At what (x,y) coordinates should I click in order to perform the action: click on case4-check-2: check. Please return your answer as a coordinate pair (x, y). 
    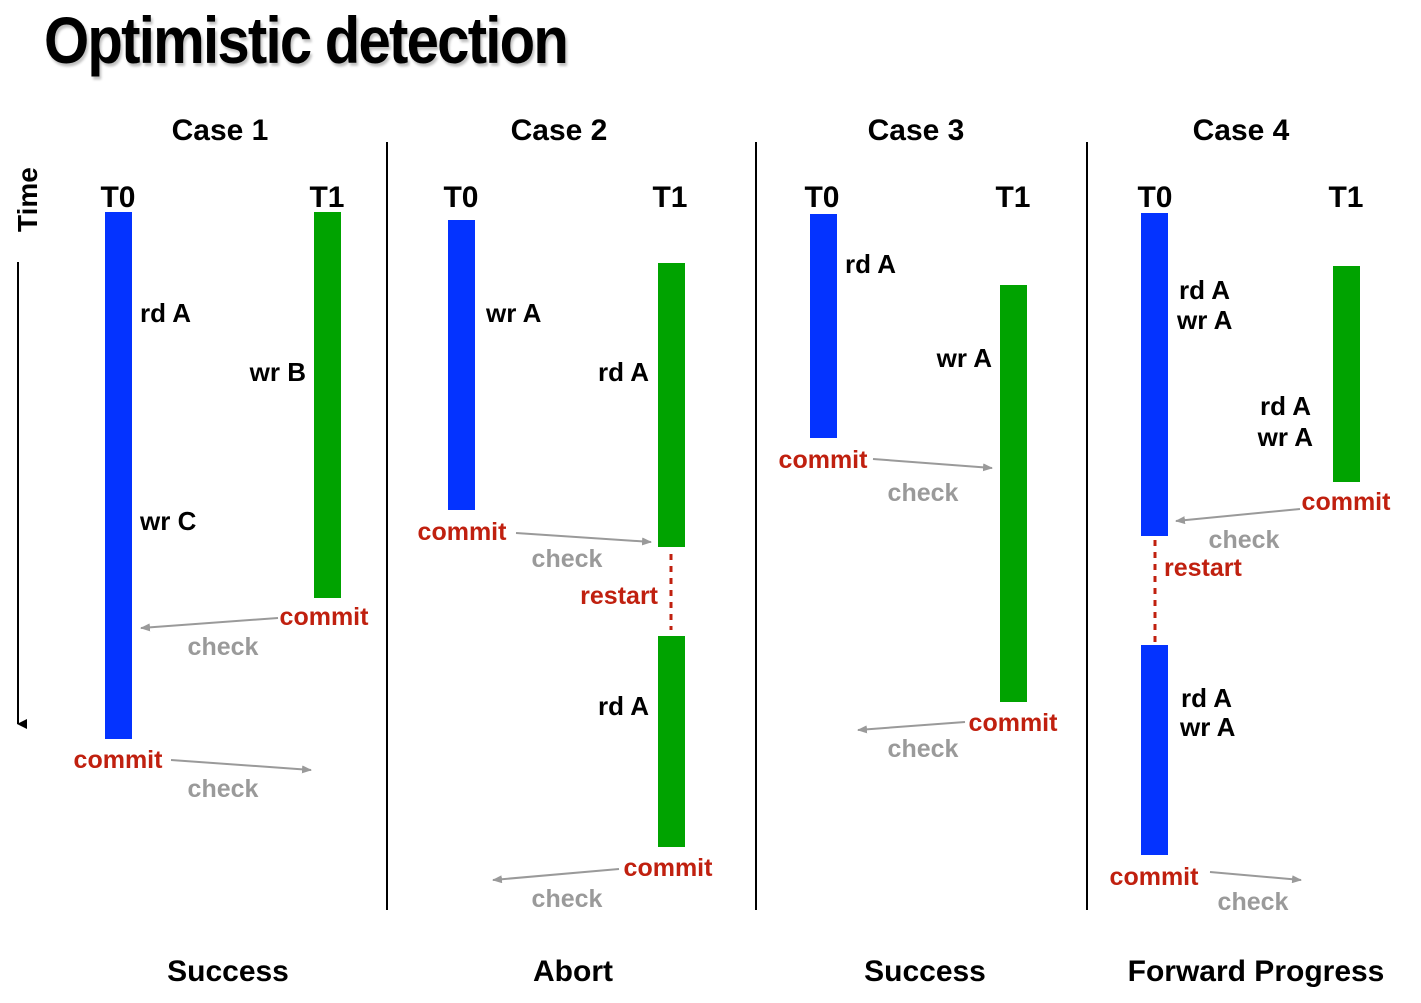
    Looking at the image, I should click on (1253, 902).